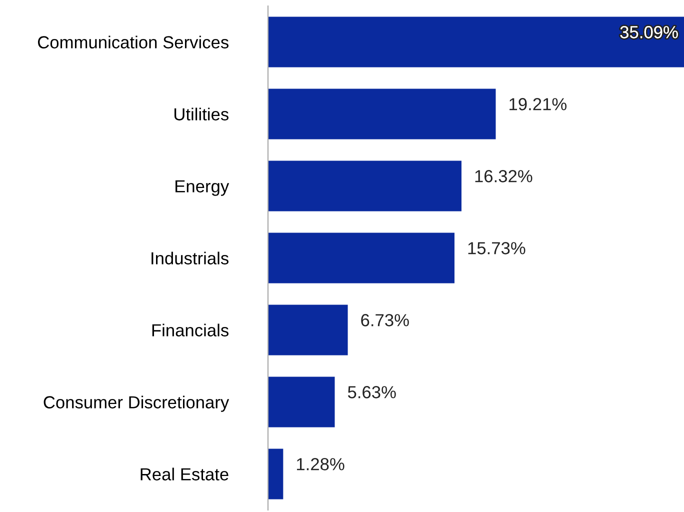 This screenshot has height=512, width=684. What do you see at coordinates (190, 258) in the screenshot?
I see `y-tick-label: Industrials` at bounding box center [190, 258].